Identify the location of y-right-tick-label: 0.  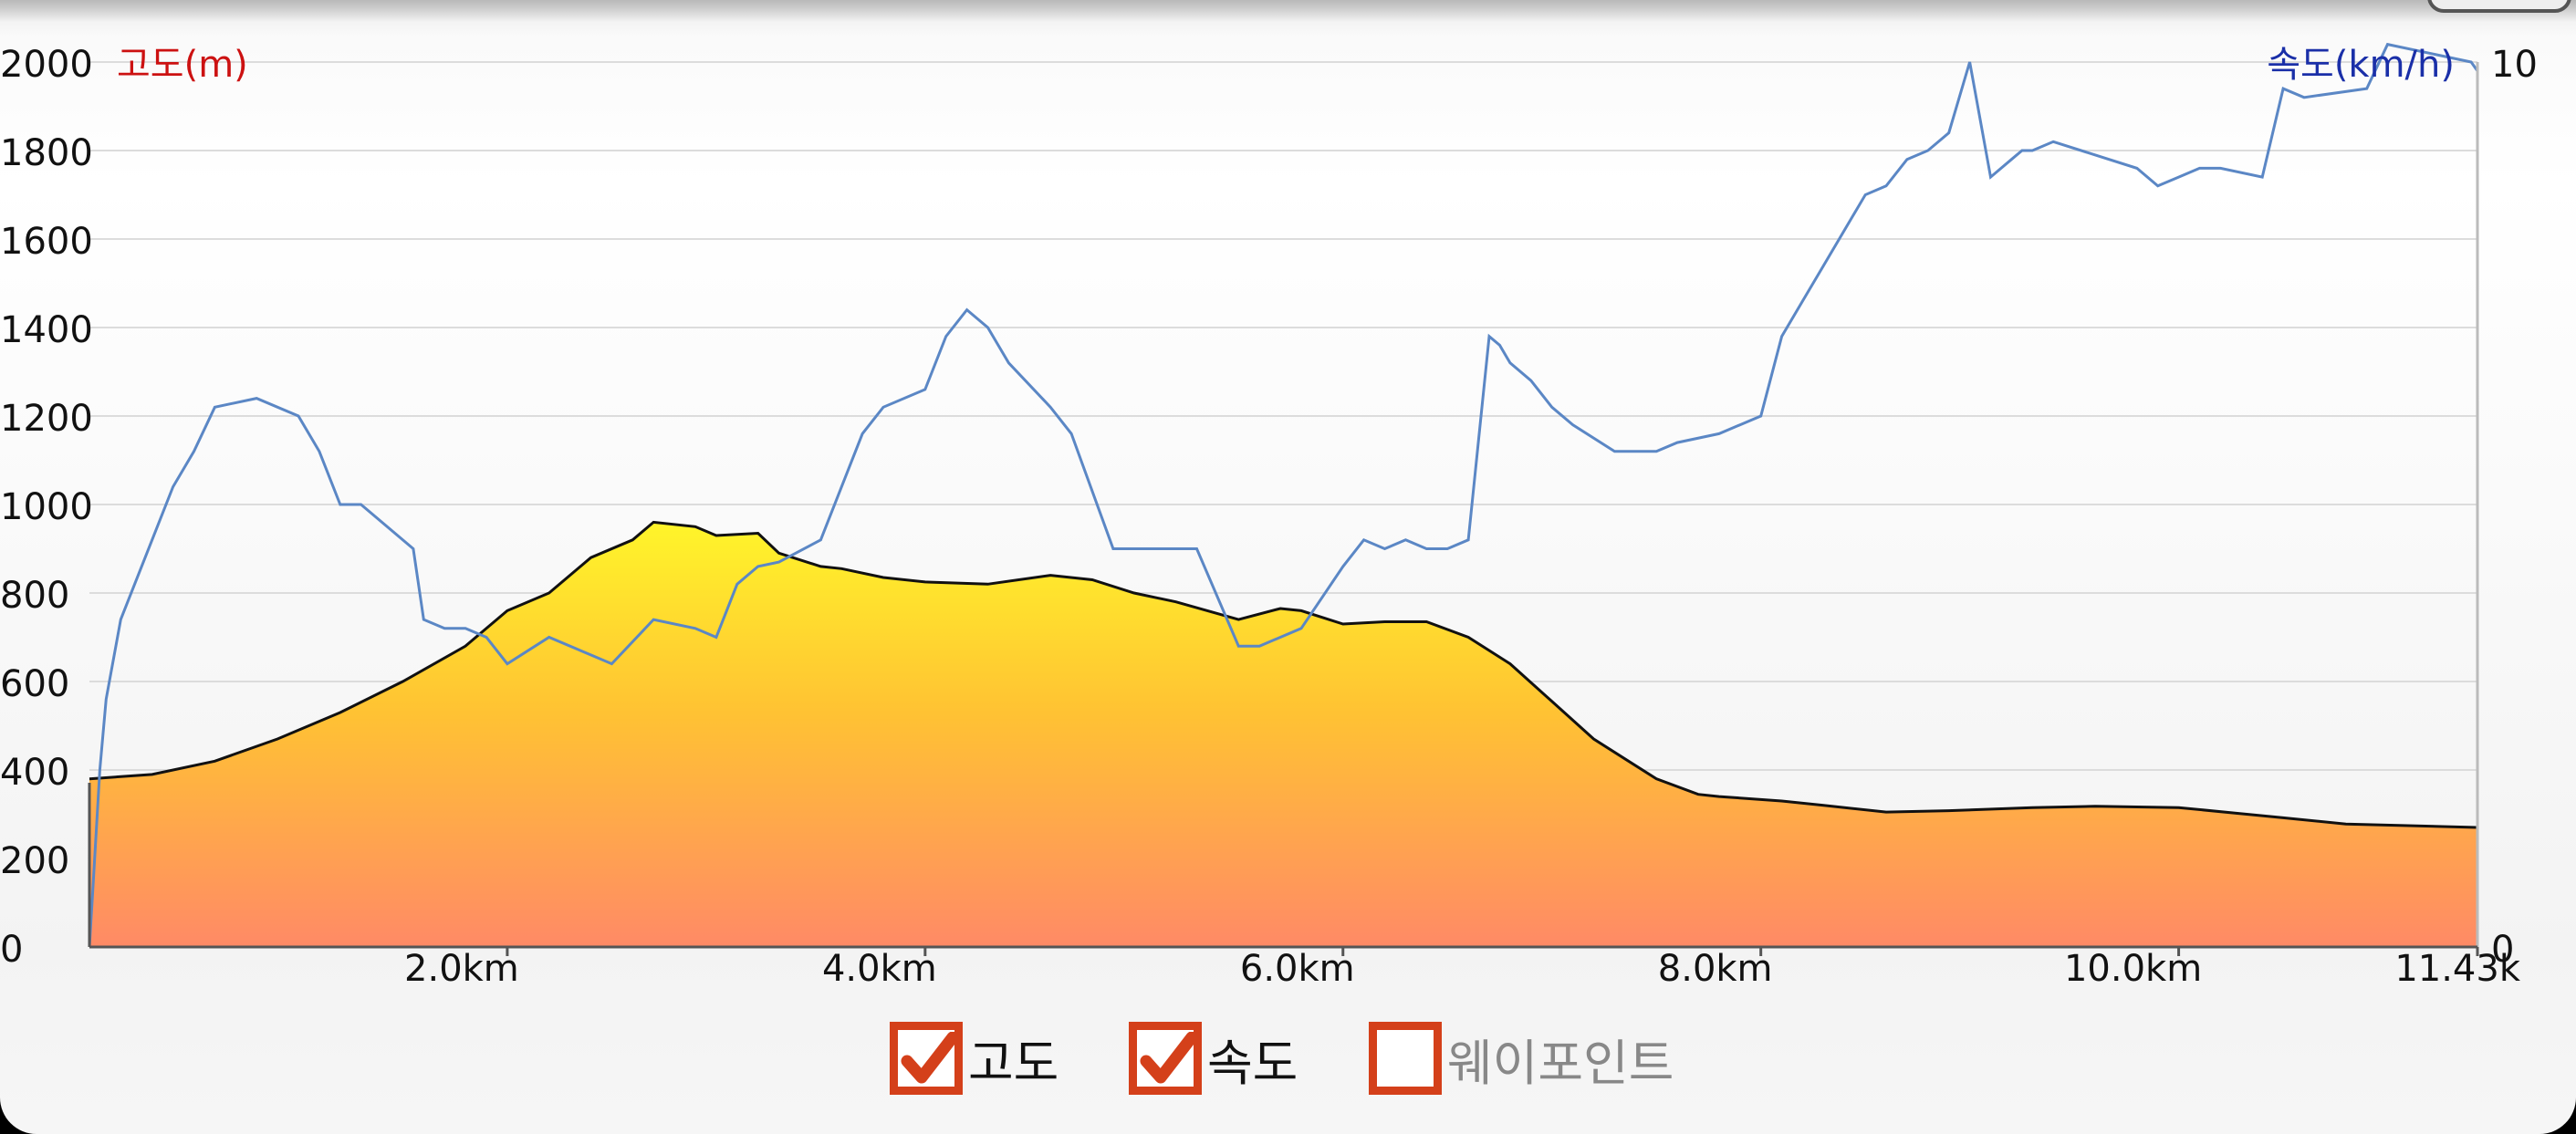
(2502, 950).